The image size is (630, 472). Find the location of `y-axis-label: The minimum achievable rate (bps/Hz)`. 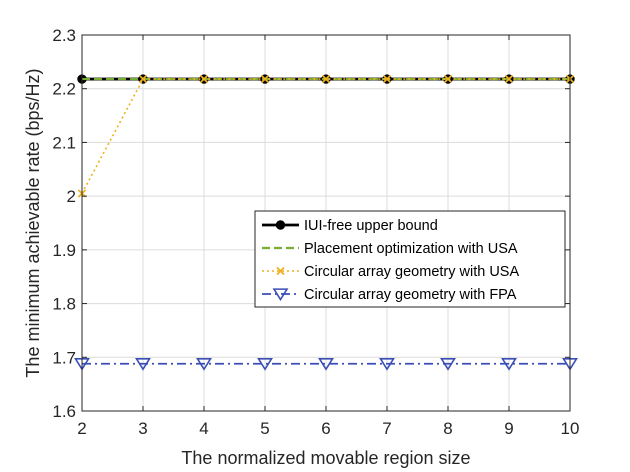

y-axis-label: The minimum achievable rate (bps/Hz) is located at coordinates (33, 222).